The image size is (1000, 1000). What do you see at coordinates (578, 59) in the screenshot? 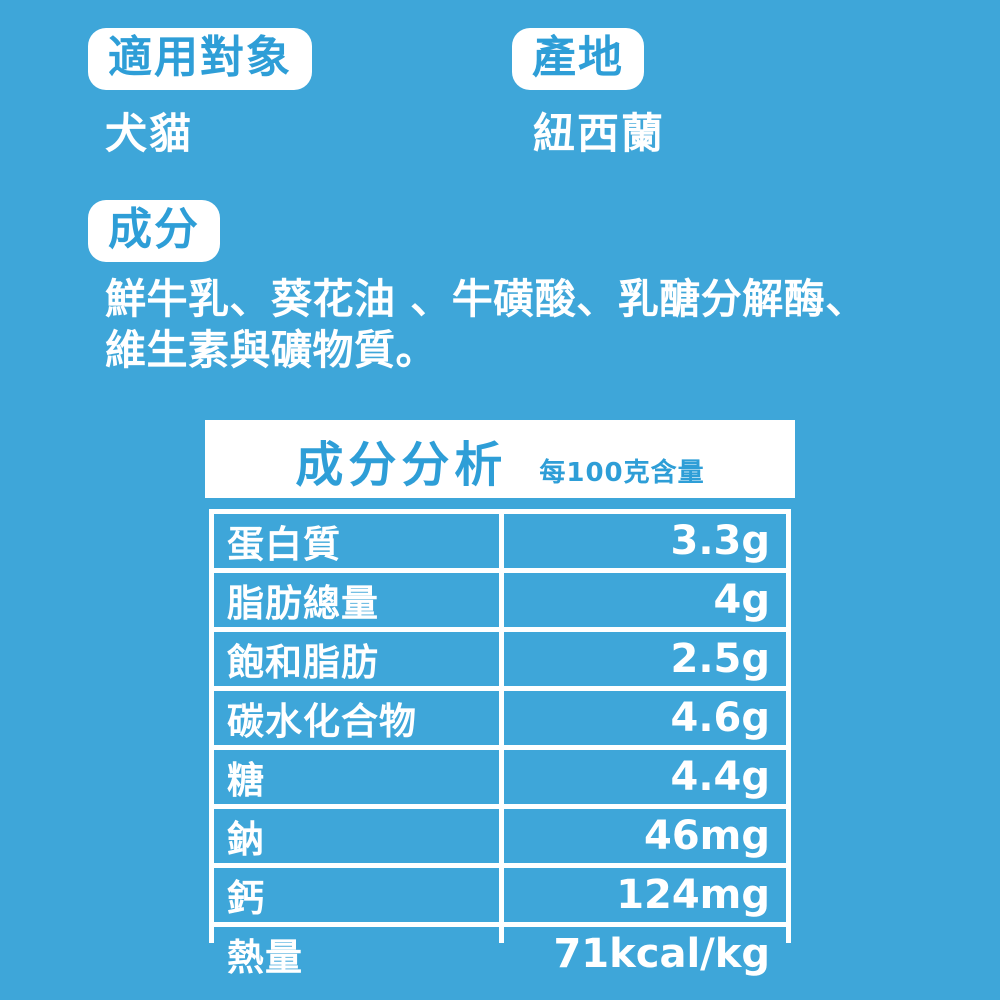
I see `origin-badge: 產地` at bounding box center [578, 59].